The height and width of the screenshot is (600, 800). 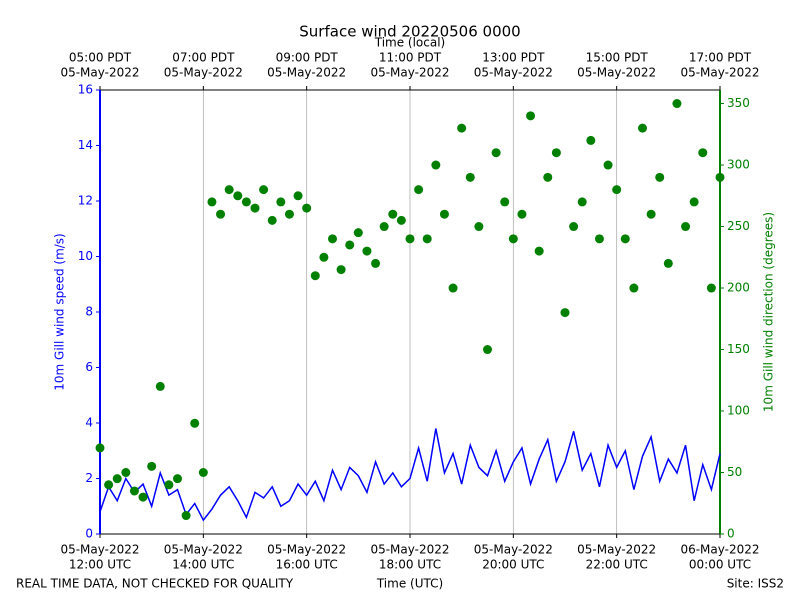 What do you see at coordinates (89, 367) in the screenshot?
I see `y-tick-label: 6` at bounding box center [89, 367].